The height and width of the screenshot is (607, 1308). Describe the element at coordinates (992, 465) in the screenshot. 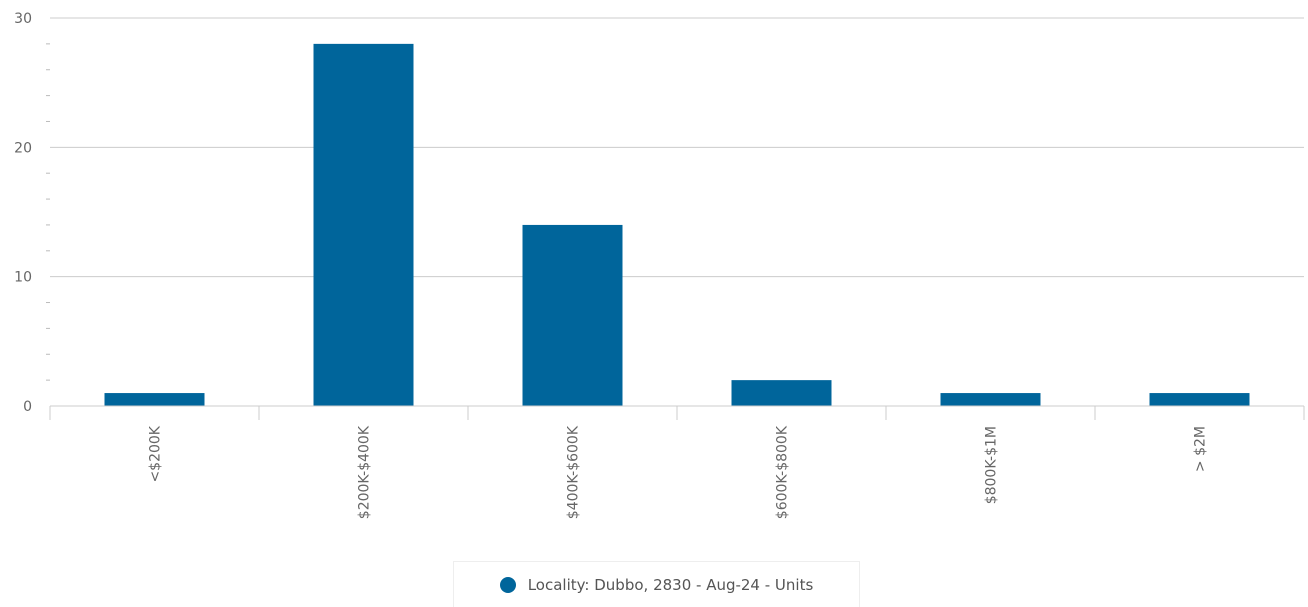

I see `x-tick-label: $800K-$1M` at that location.